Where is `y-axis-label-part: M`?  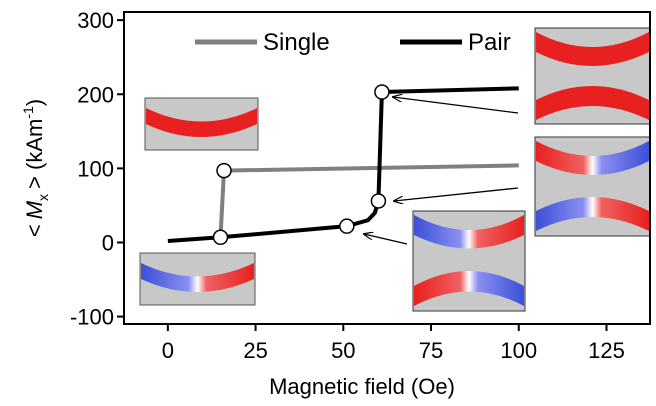
y-axis-label-part: M is located at coordinates (34, 209).